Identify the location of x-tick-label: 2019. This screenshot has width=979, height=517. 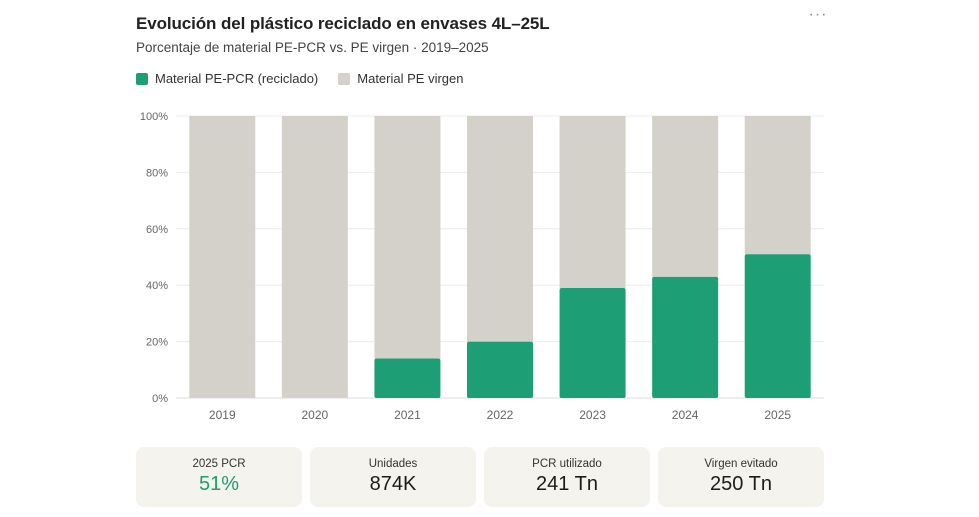
(222, 415).